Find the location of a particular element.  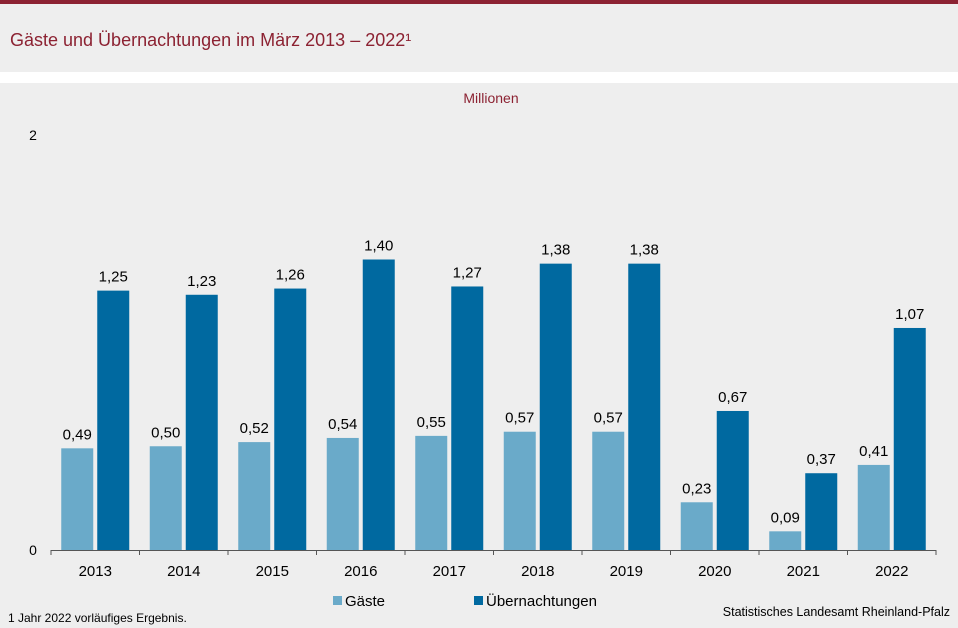

source-note: Statistisches Landesamt Rheinland-Pfalz is located at coordinates (836, 612).